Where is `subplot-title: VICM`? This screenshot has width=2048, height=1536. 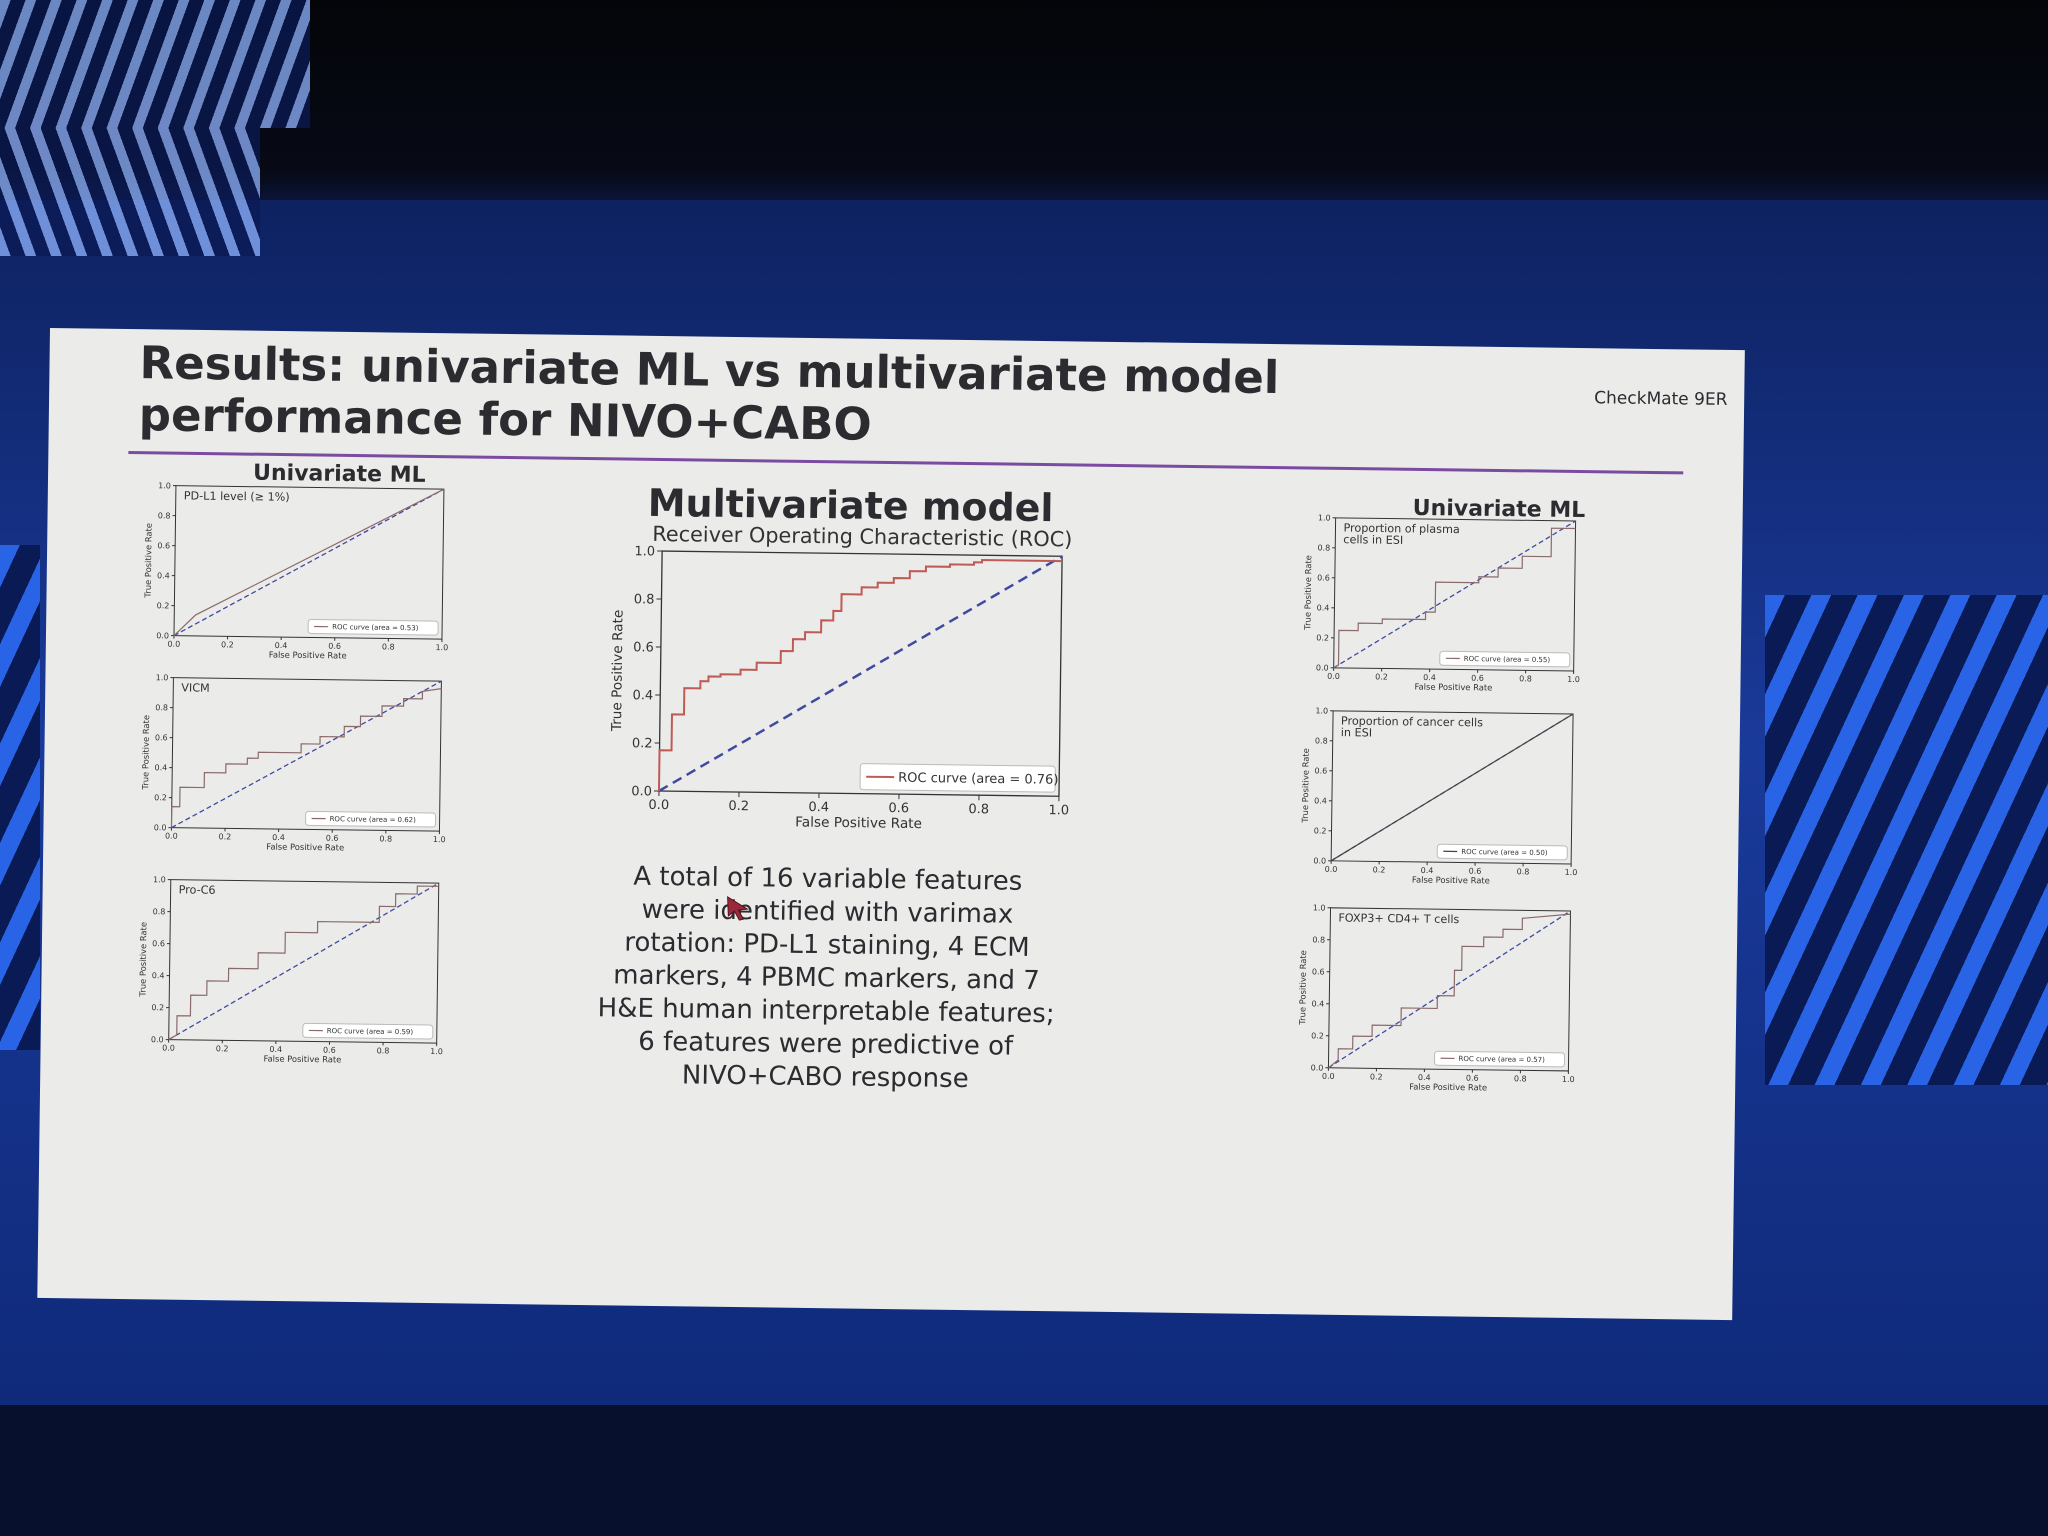 subplot-title: VICM is located at coordinates (195, 687).